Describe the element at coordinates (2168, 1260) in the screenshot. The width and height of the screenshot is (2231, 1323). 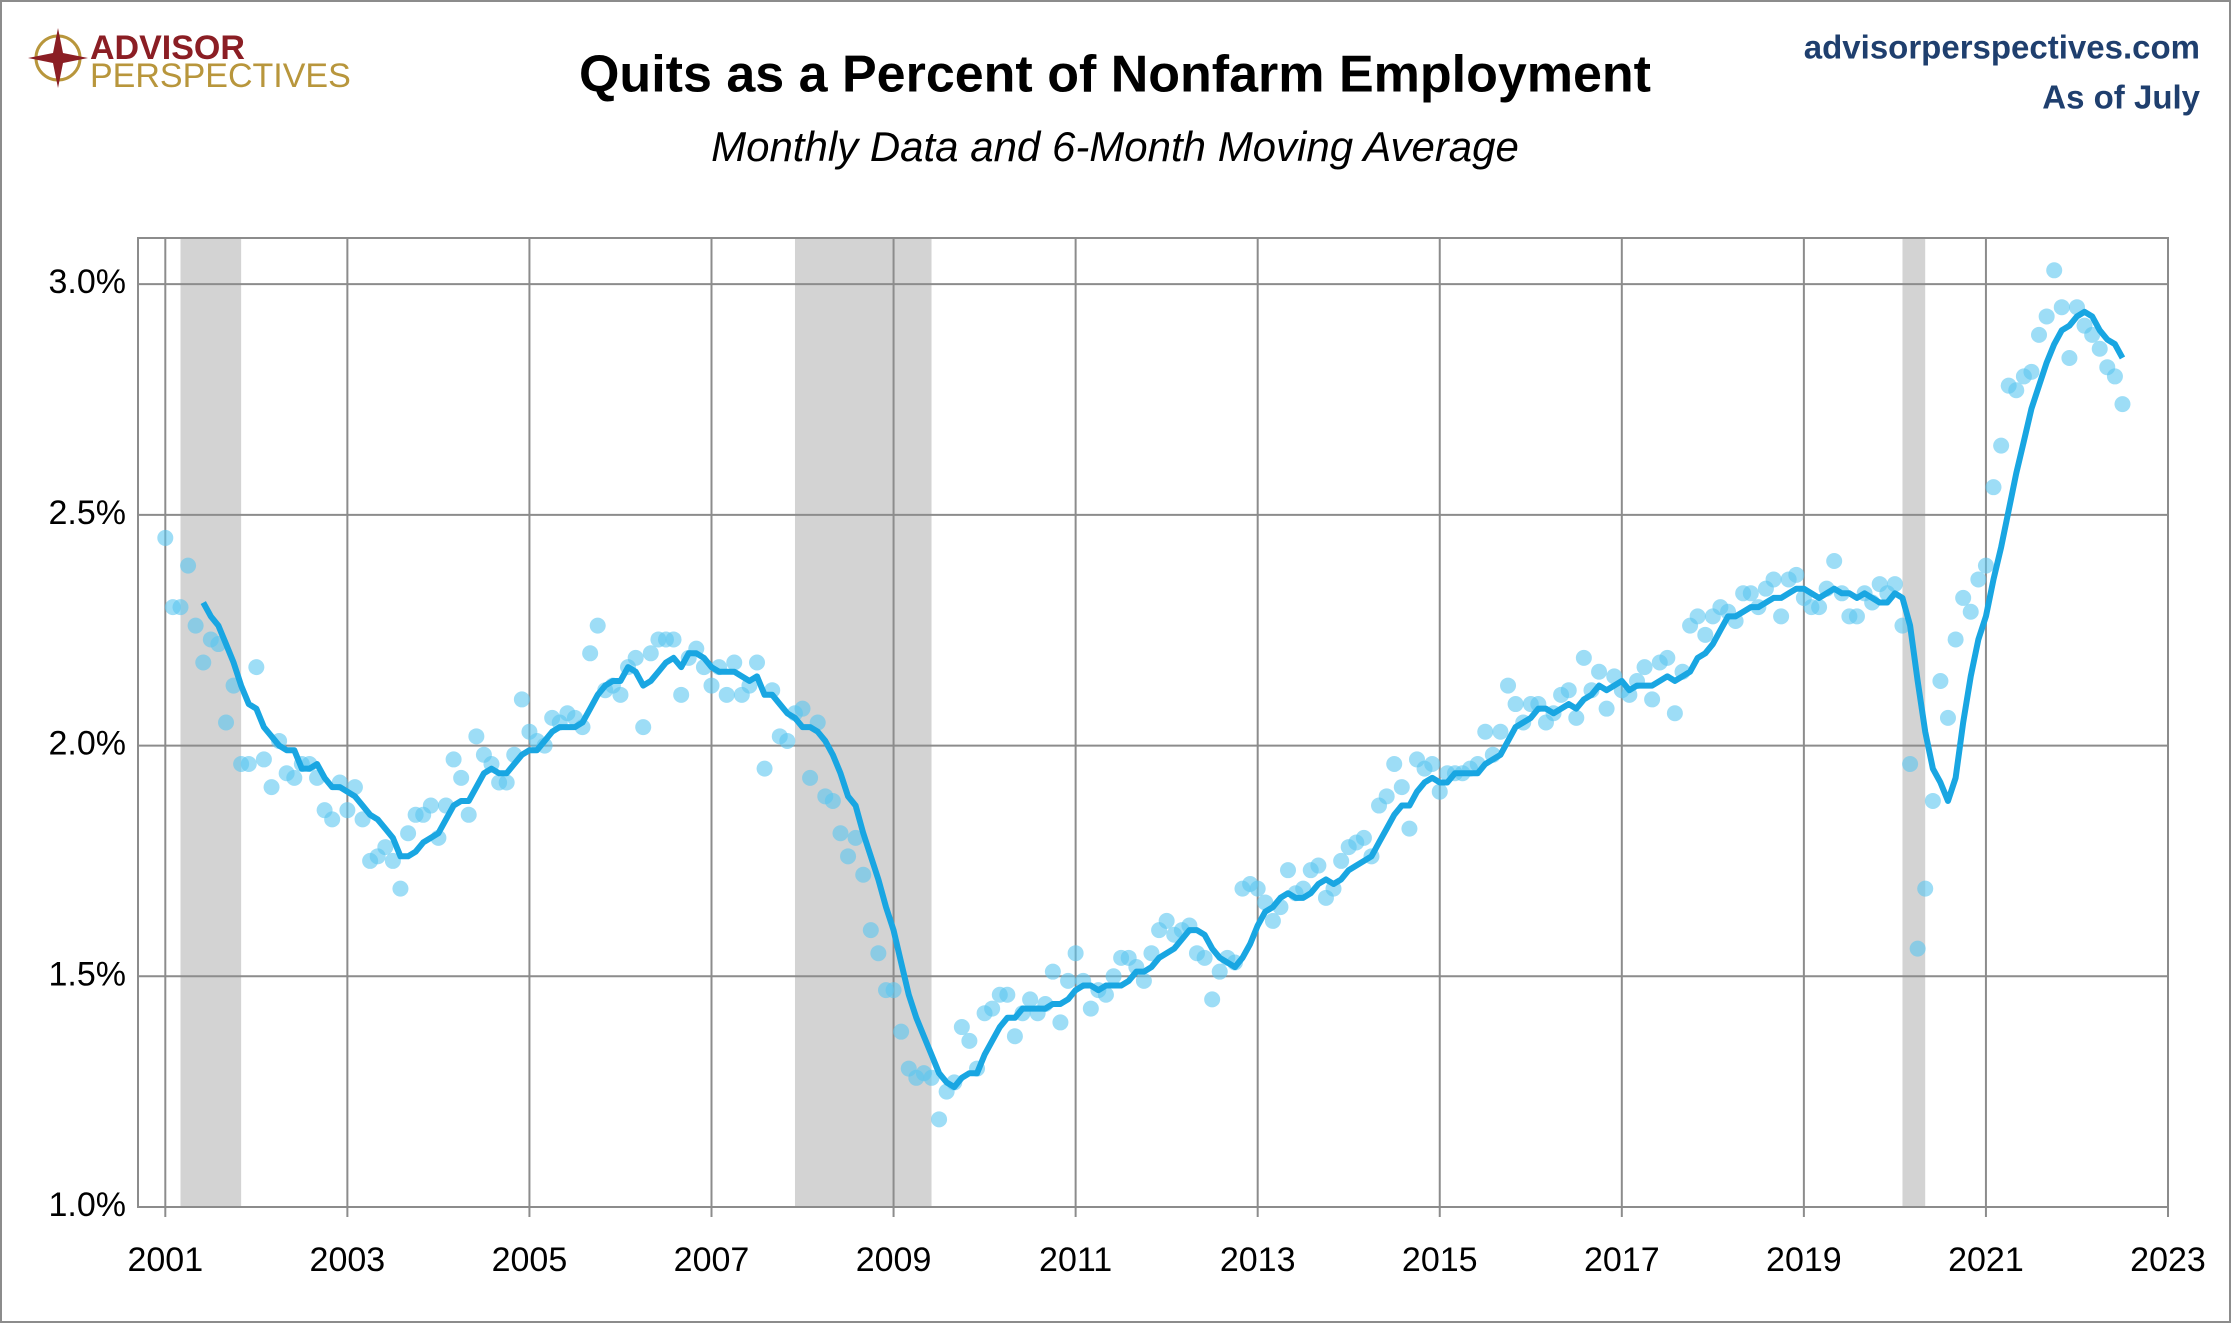
I see `x-tick-label: 2023` at that location.